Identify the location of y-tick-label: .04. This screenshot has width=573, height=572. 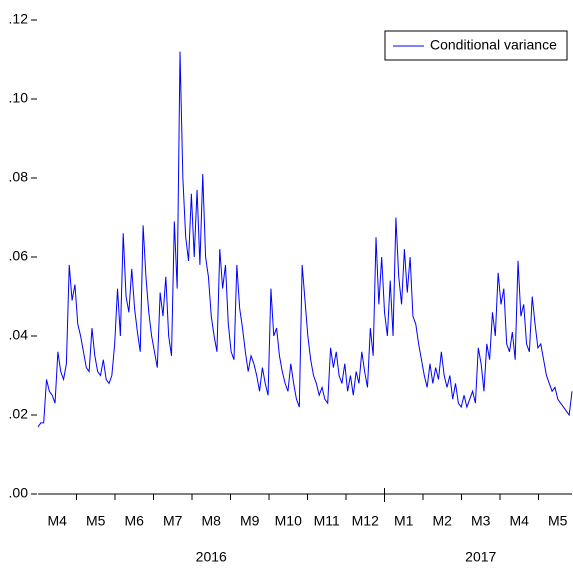
(19, 335).